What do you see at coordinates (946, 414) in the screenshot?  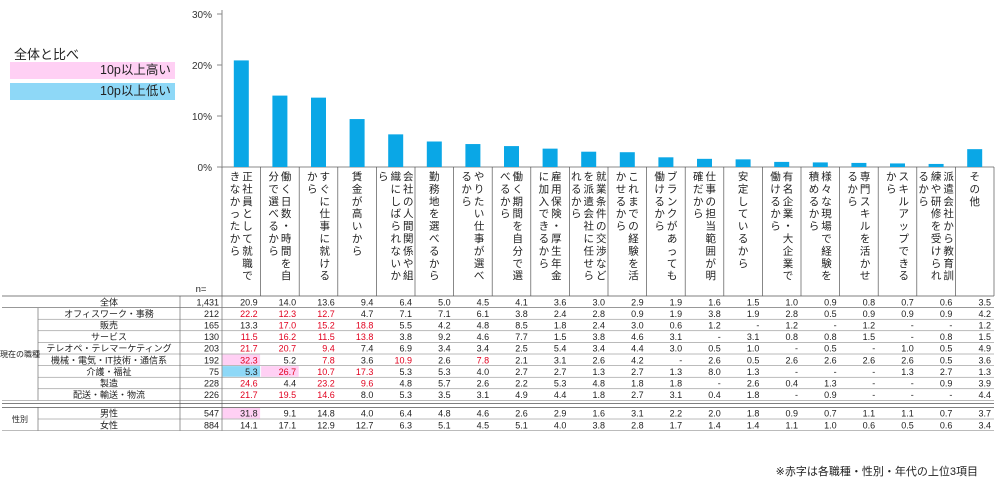 I see `cell-value: 0.7` at bounding box center [946, 414].